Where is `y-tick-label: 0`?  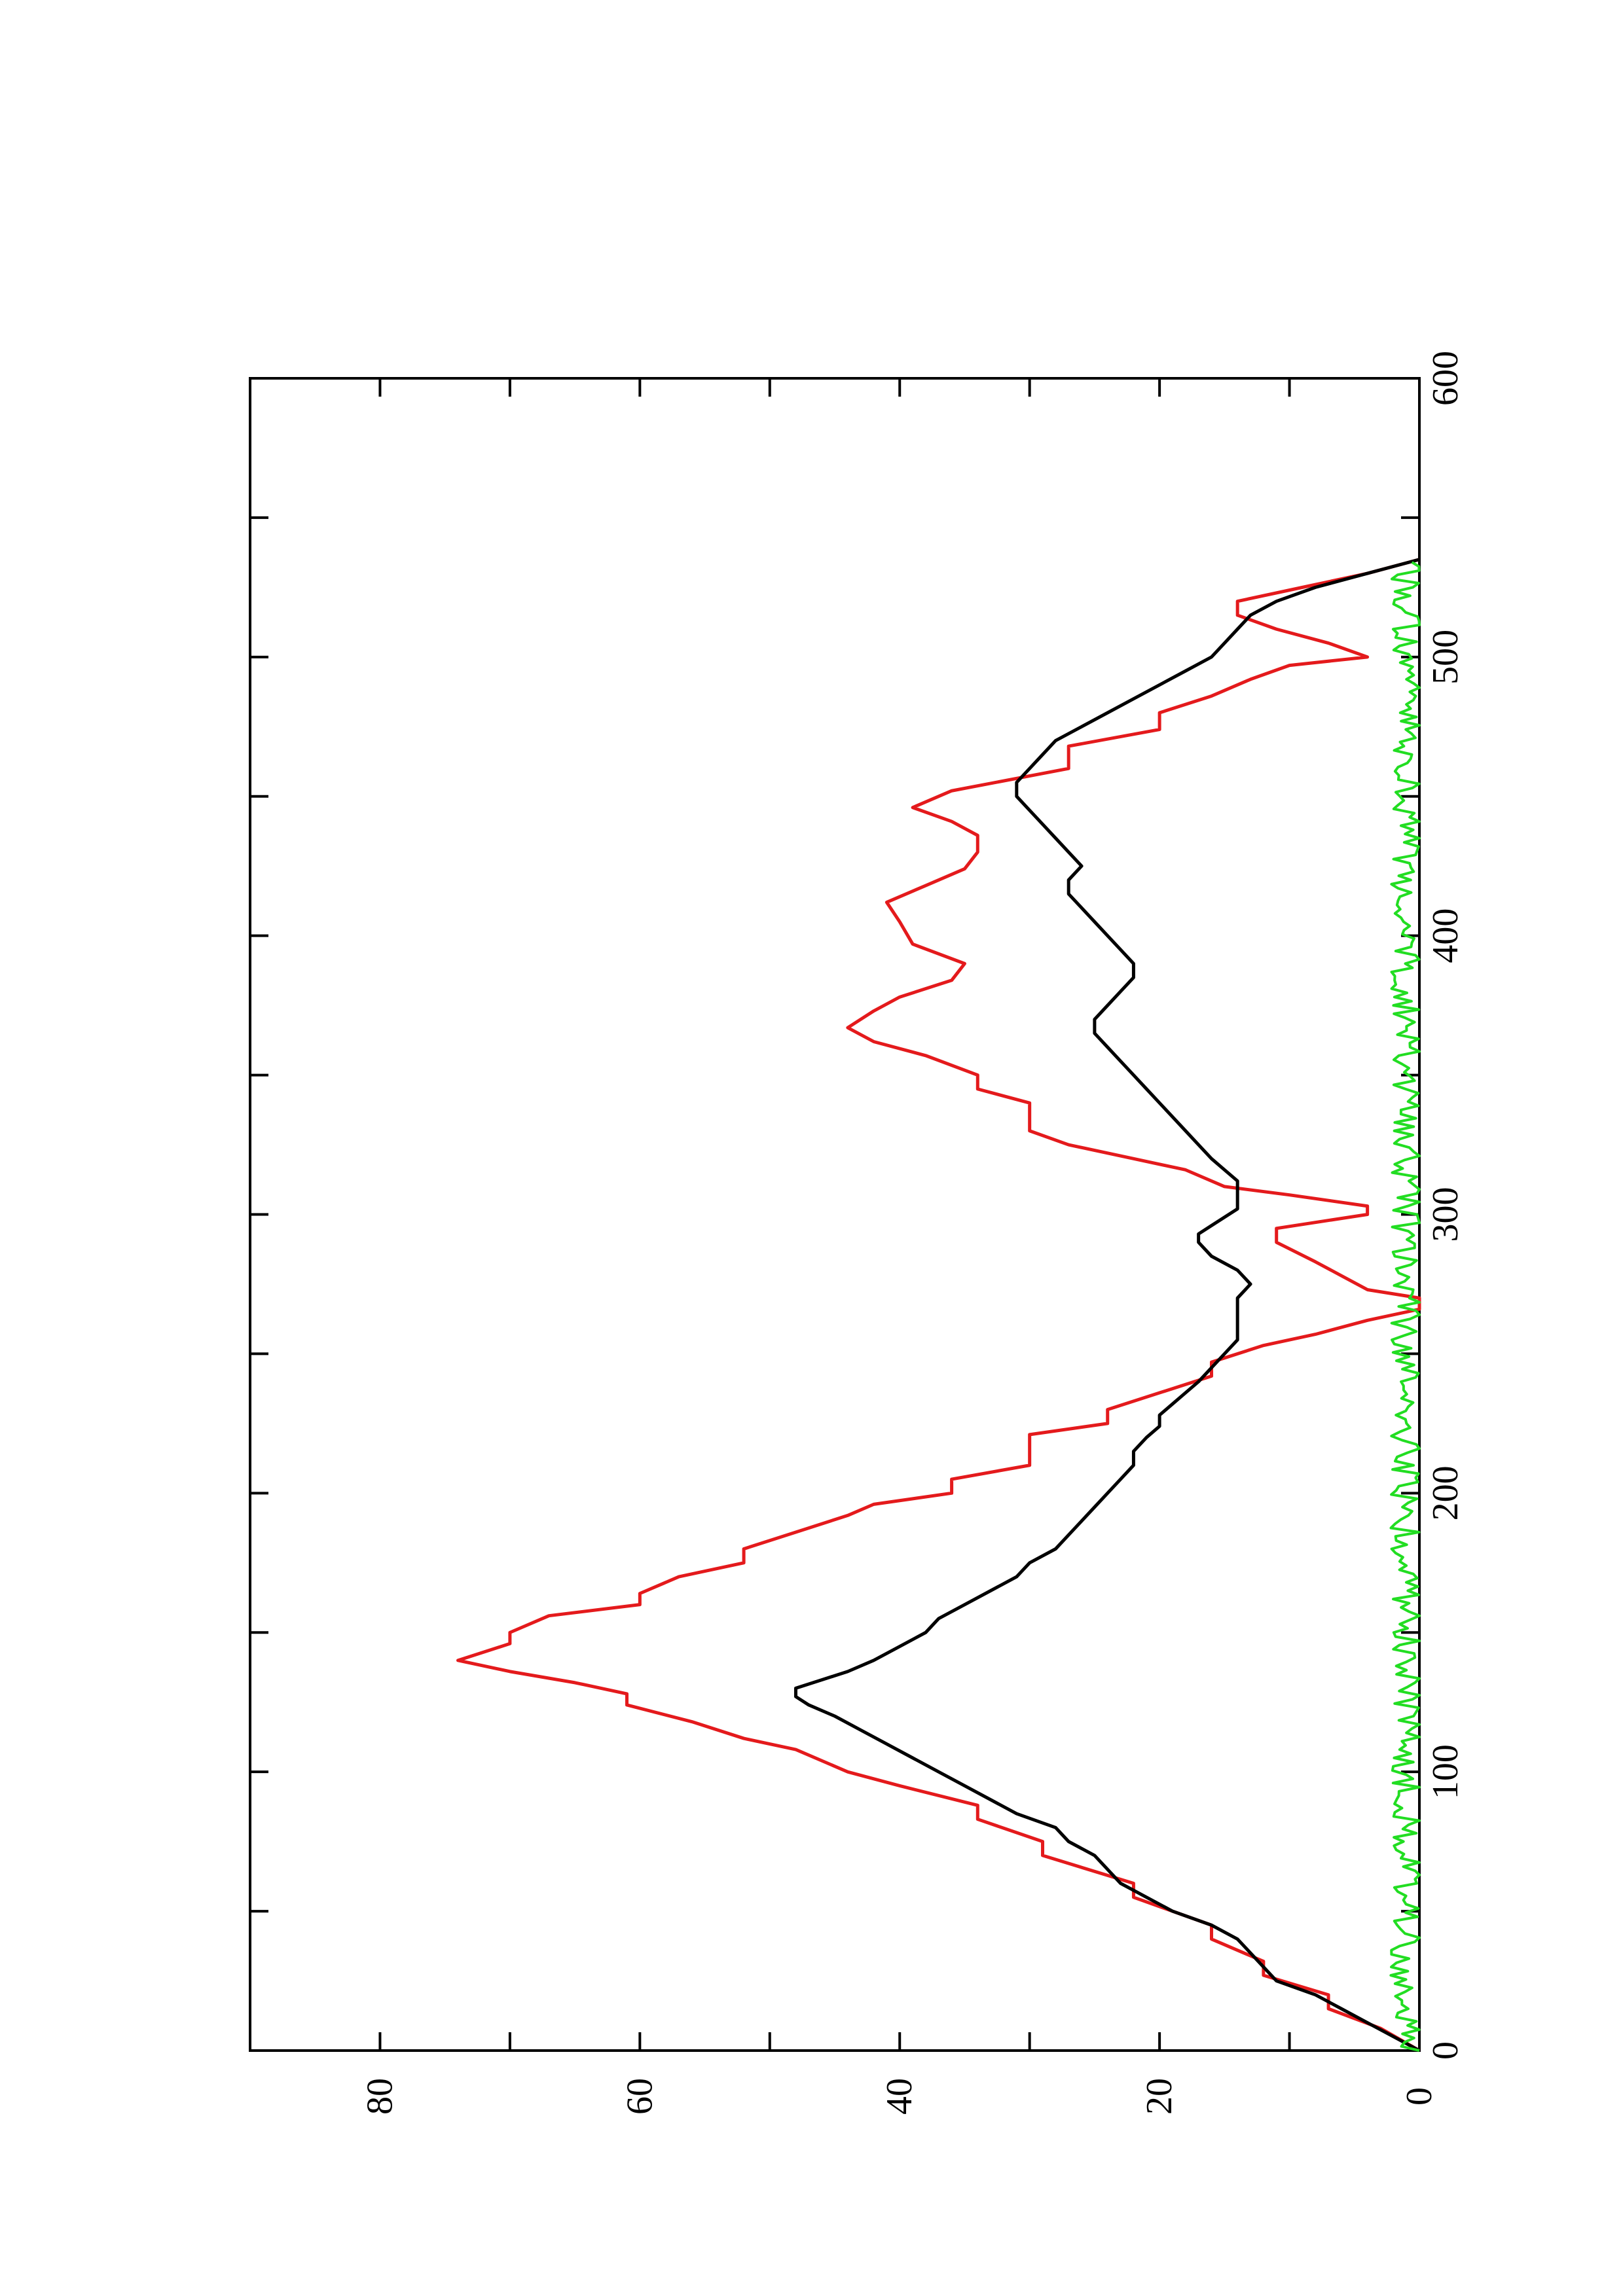 y-tick-label: 0 is located at coordinates (1419, 2096).